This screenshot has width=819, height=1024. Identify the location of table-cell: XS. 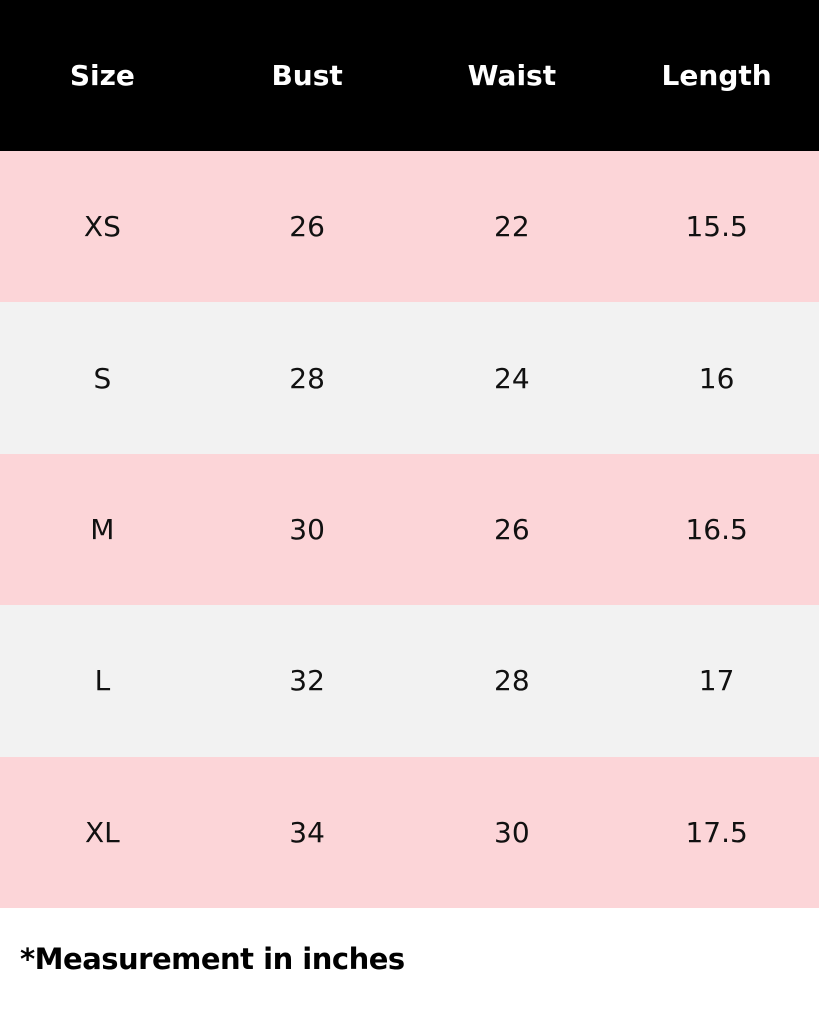
(102, 227).